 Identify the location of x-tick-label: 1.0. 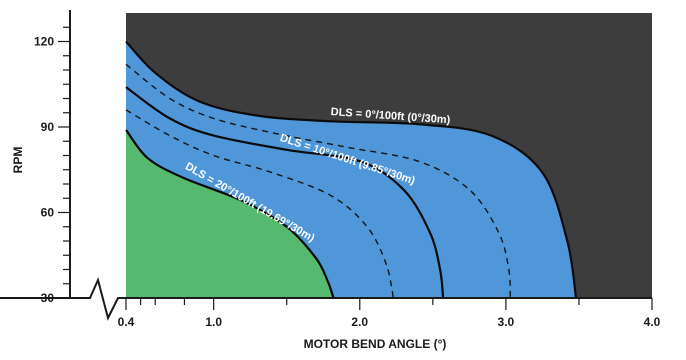
(213, 322).